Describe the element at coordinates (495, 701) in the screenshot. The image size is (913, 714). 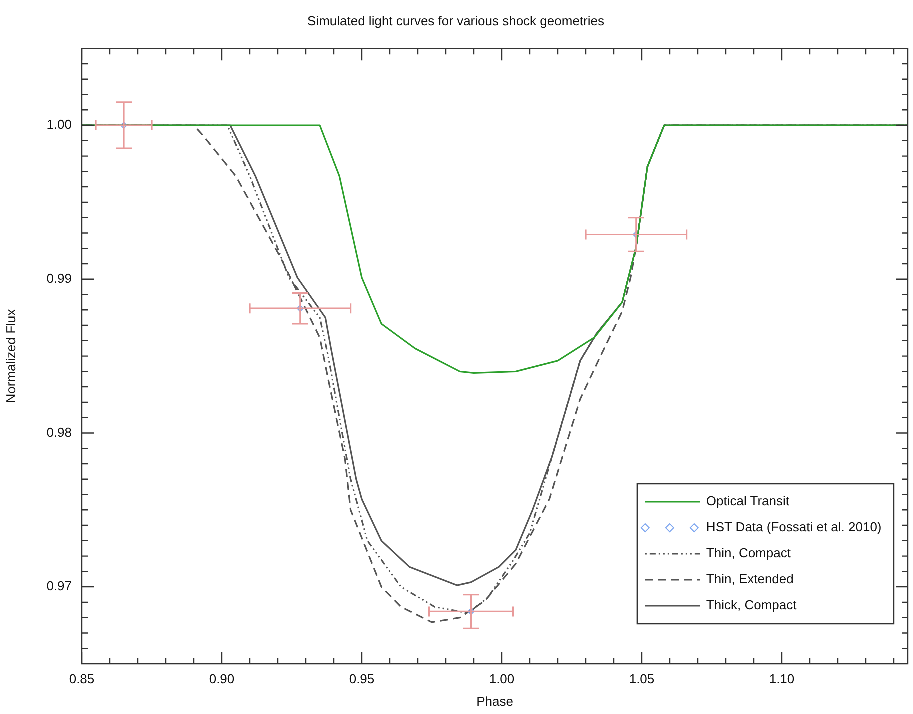
I see `x-axis-title: Phase` at that location.